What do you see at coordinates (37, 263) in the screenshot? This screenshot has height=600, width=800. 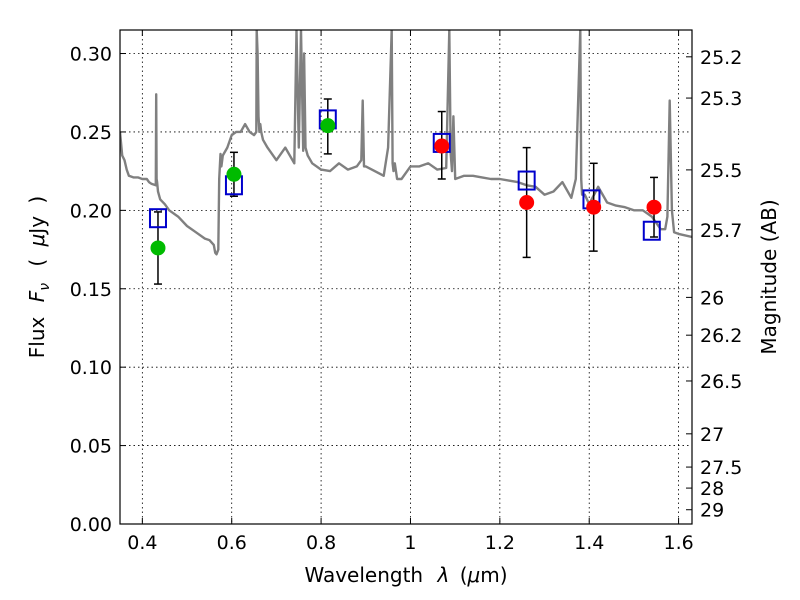 I see `y-axis-label-unit-open: (` at bounding box center [37, 263].